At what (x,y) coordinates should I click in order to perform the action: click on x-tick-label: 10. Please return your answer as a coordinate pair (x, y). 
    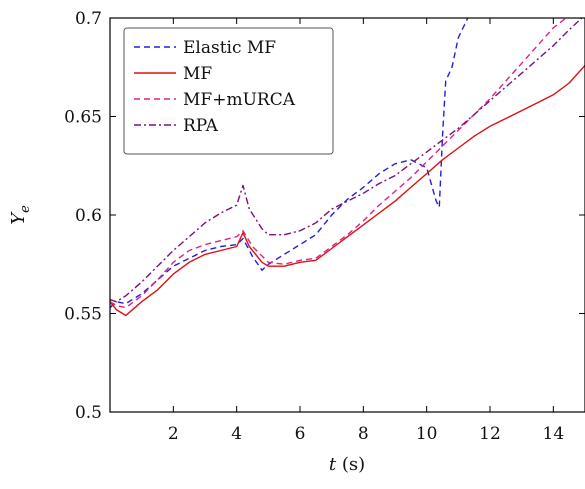
    Looking at the image, I should click on (427, 434).